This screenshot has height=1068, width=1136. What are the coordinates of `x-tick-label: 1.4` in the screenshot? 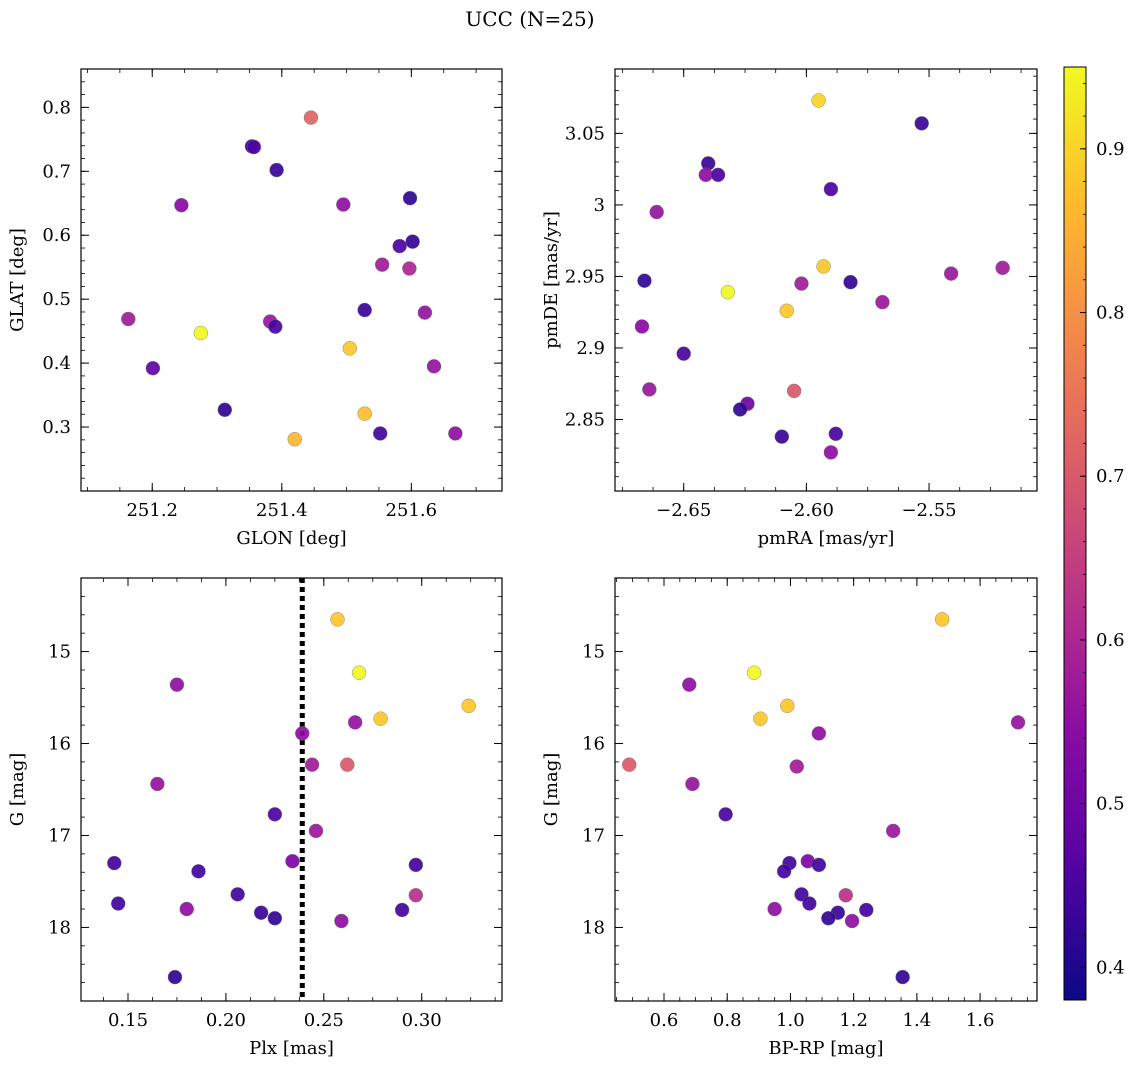 It's located at (917, 1020).